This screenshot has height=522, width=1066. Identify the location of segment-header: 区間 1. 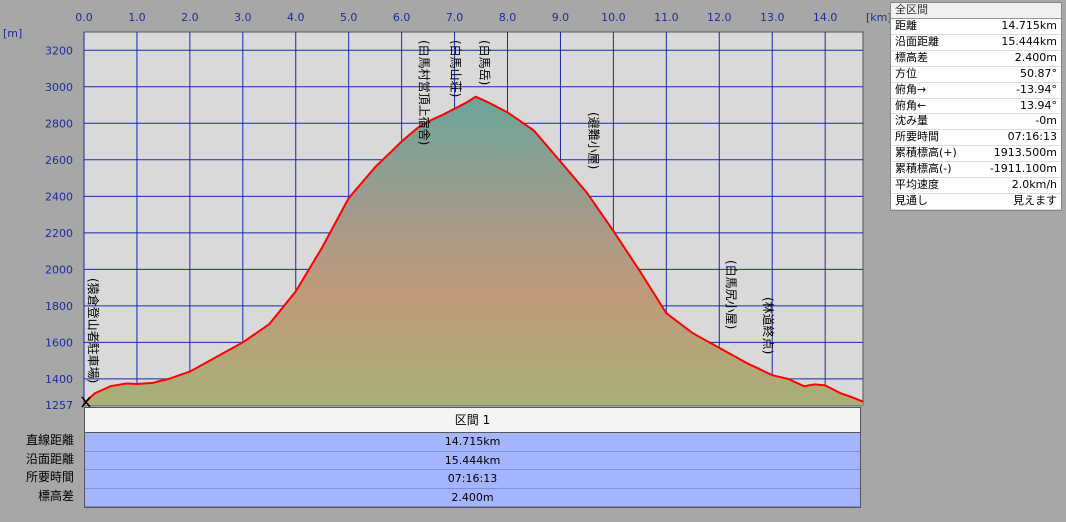
(472, 420).